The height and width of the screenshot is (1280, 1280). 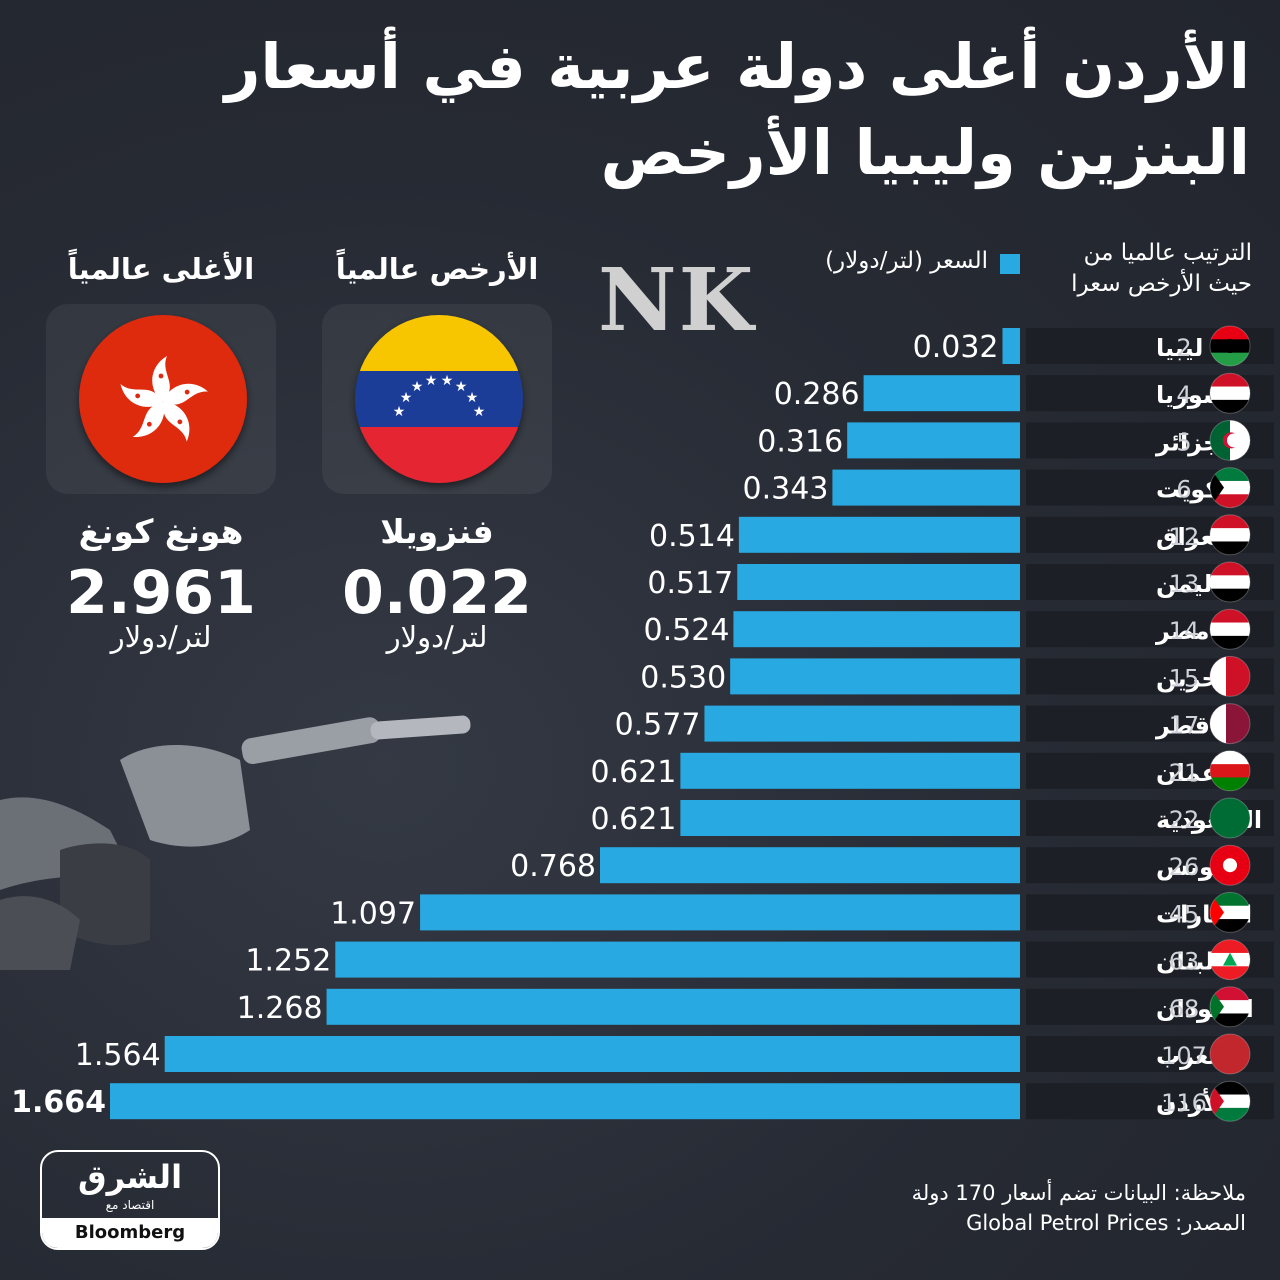 I want to click on venezuela-flag-icon: ★★★ ★ ★ ★ ★★, so click(x=439, y=399).